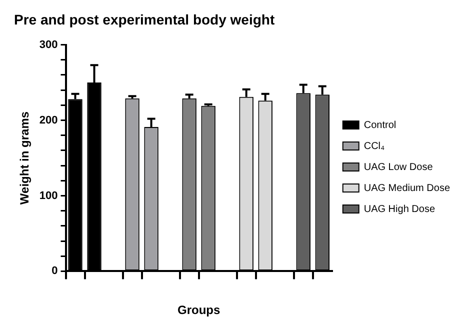  What do you see at coordinates (380, 125) in the screenshot?
I see `legend-label: Control` at bounding box center [380, 125].